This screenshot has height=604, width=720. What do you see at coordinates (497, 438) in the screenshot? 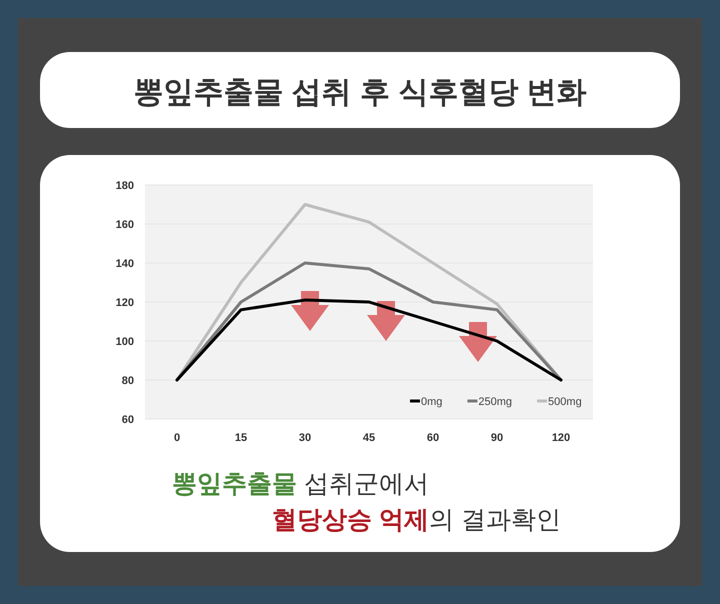
I see `x-tick-label: 90` at bounding box center [497, 438].